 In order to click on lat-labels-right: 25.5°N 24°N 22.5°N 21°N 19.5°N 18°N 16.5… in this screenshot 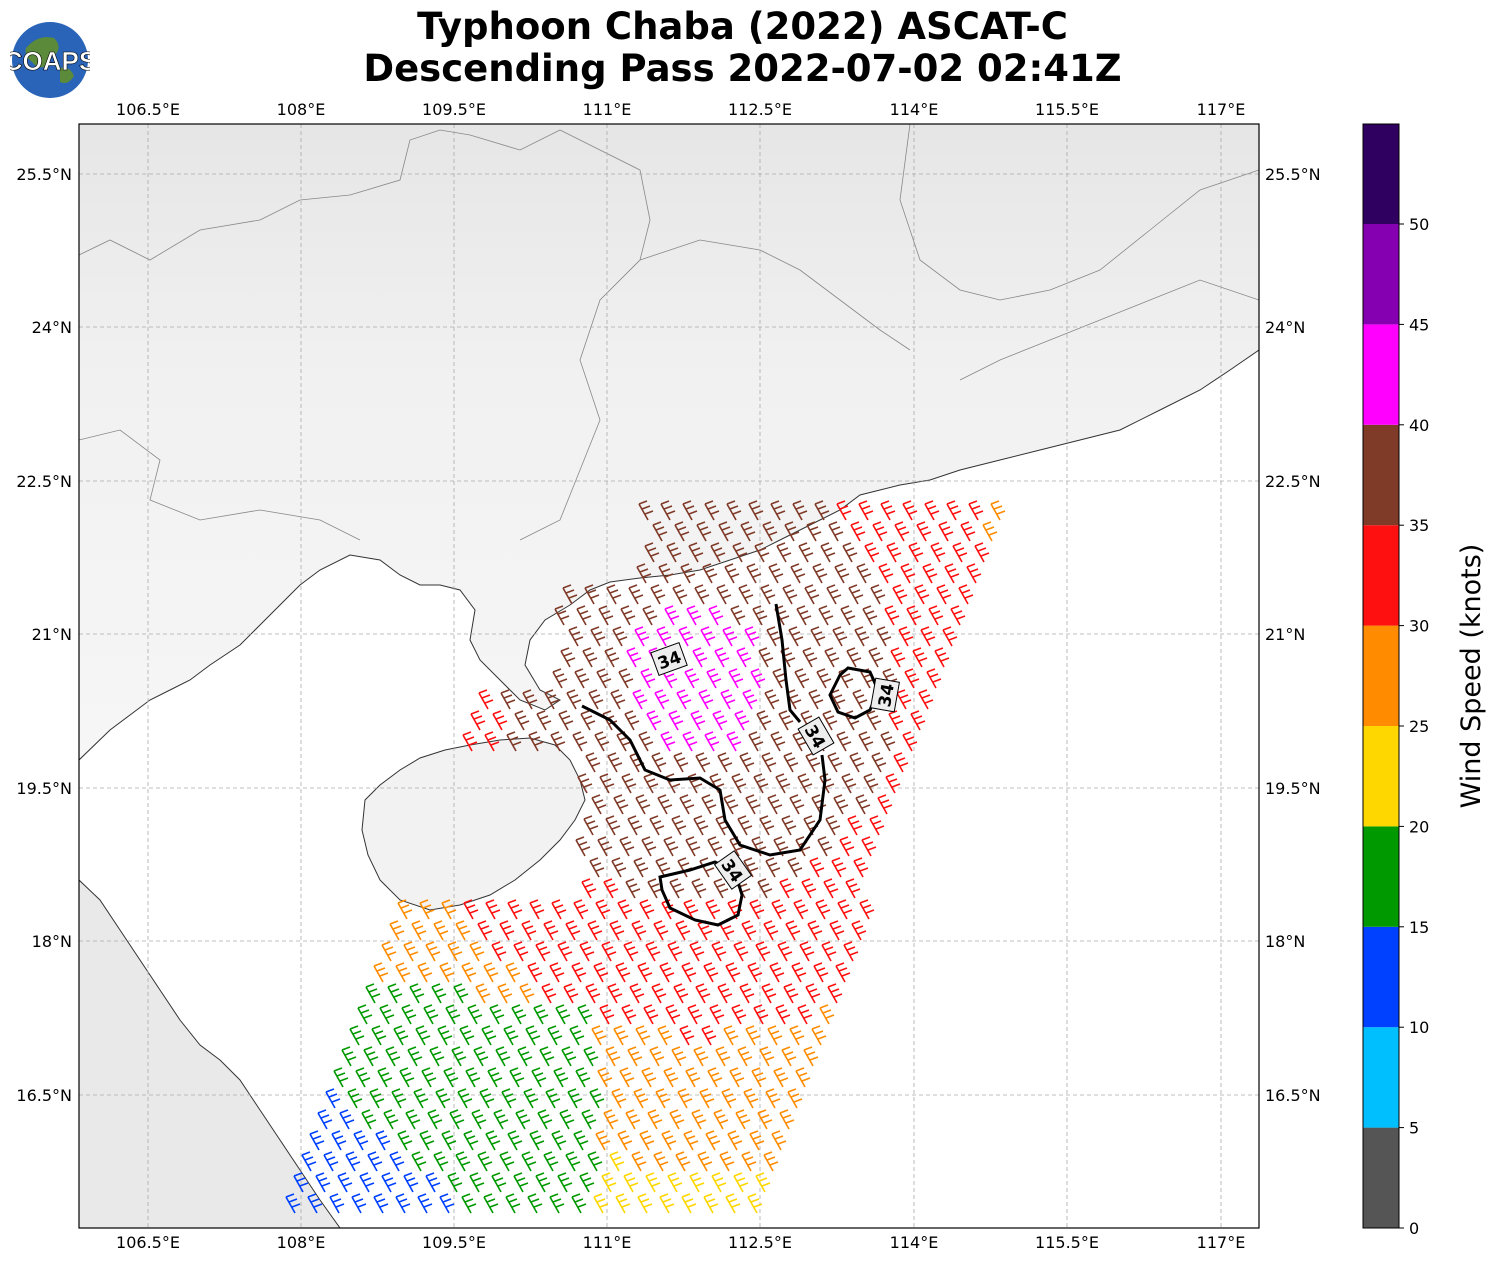, I will do `click(1293, 635)`.